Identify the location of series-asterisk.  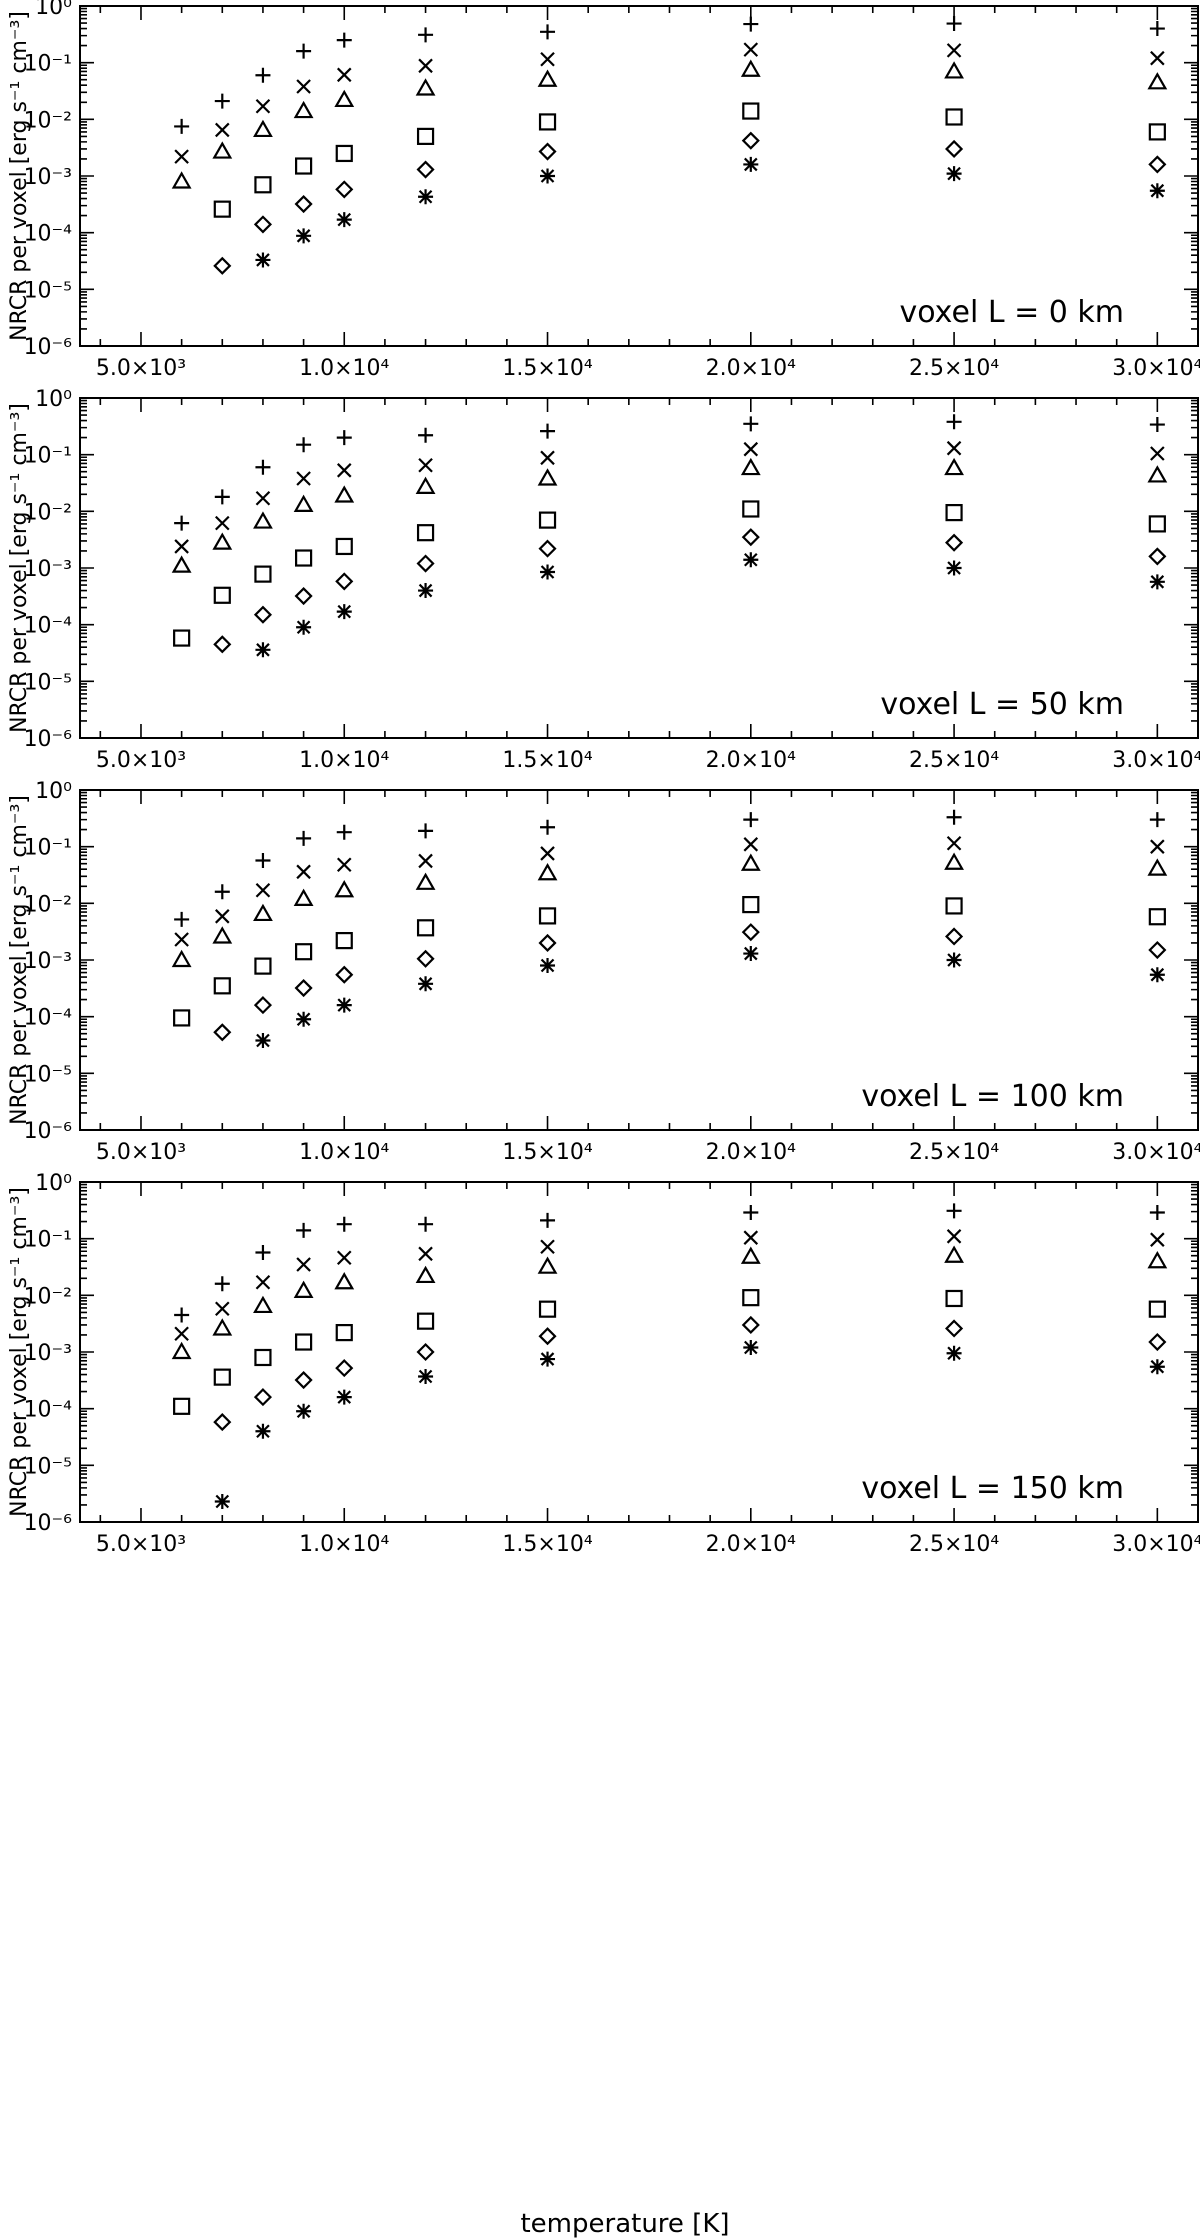
(710, 605).